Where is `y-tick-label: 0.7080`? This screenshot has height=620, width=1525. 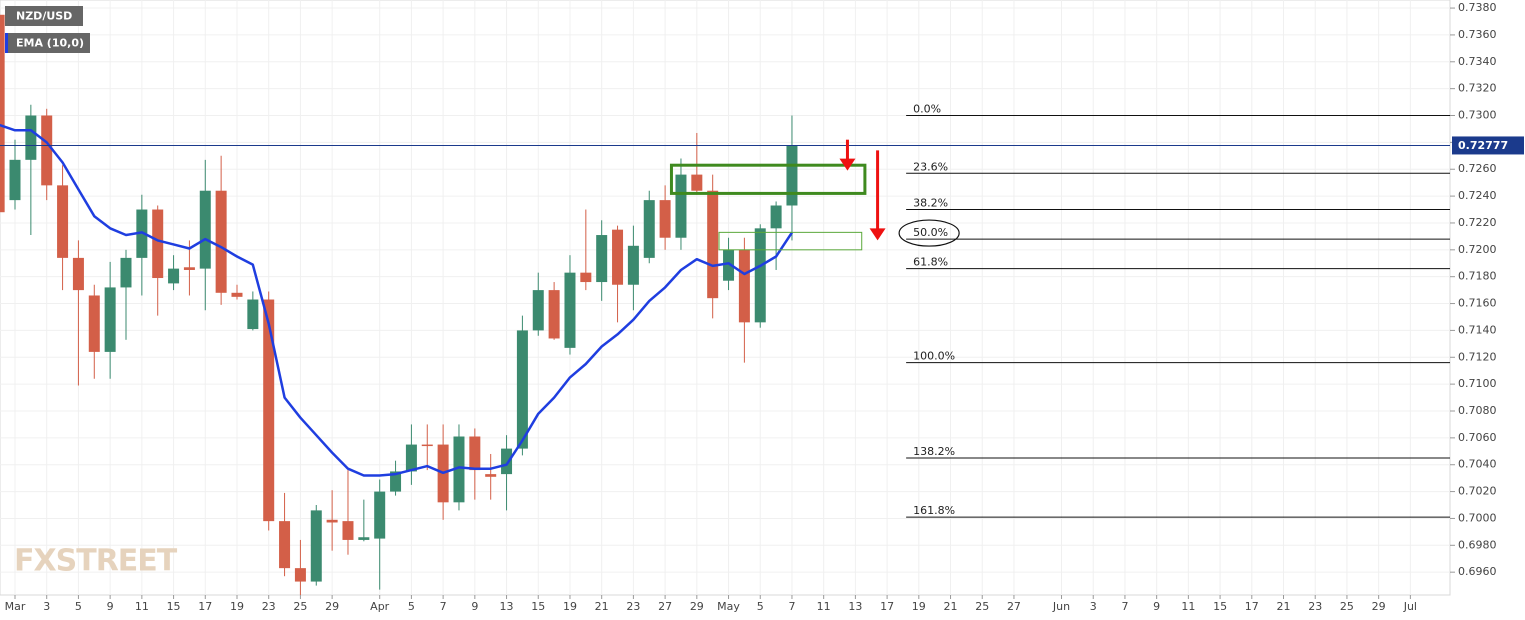 y-tick-label: 0.7080 is located at coordinates (1477, 410).